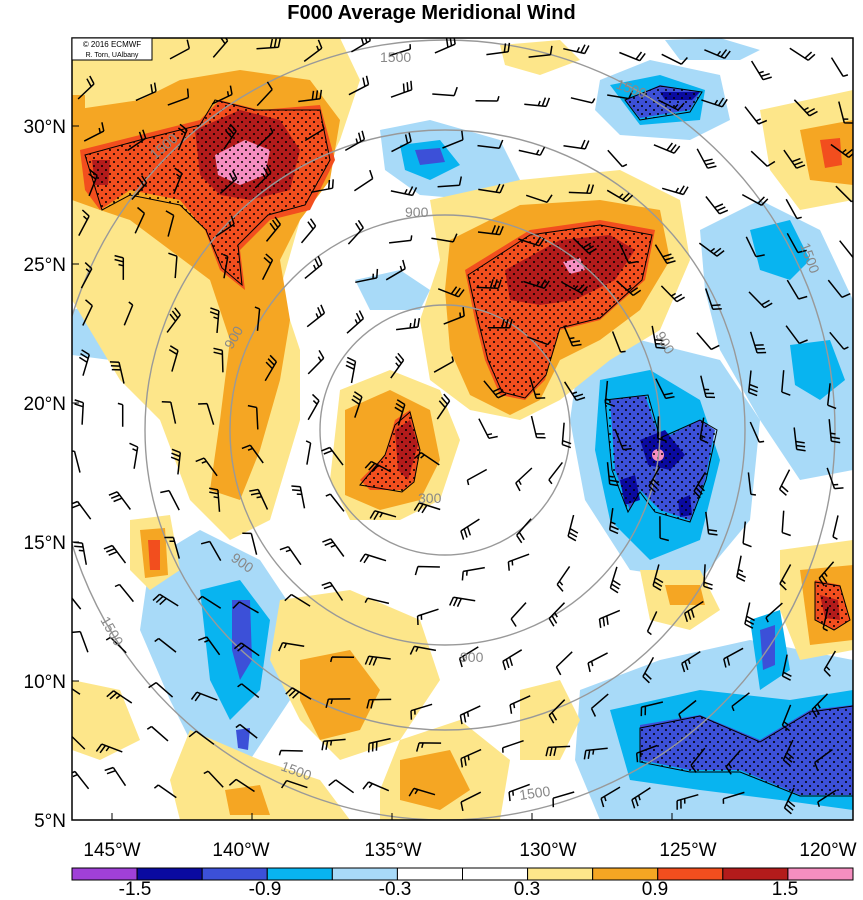  Describe the element at coordinates (470, 837) in the screenshot. I see `lon-axis: 145°W 140°W 135°W 130°W 125°W 120°W` at that location.